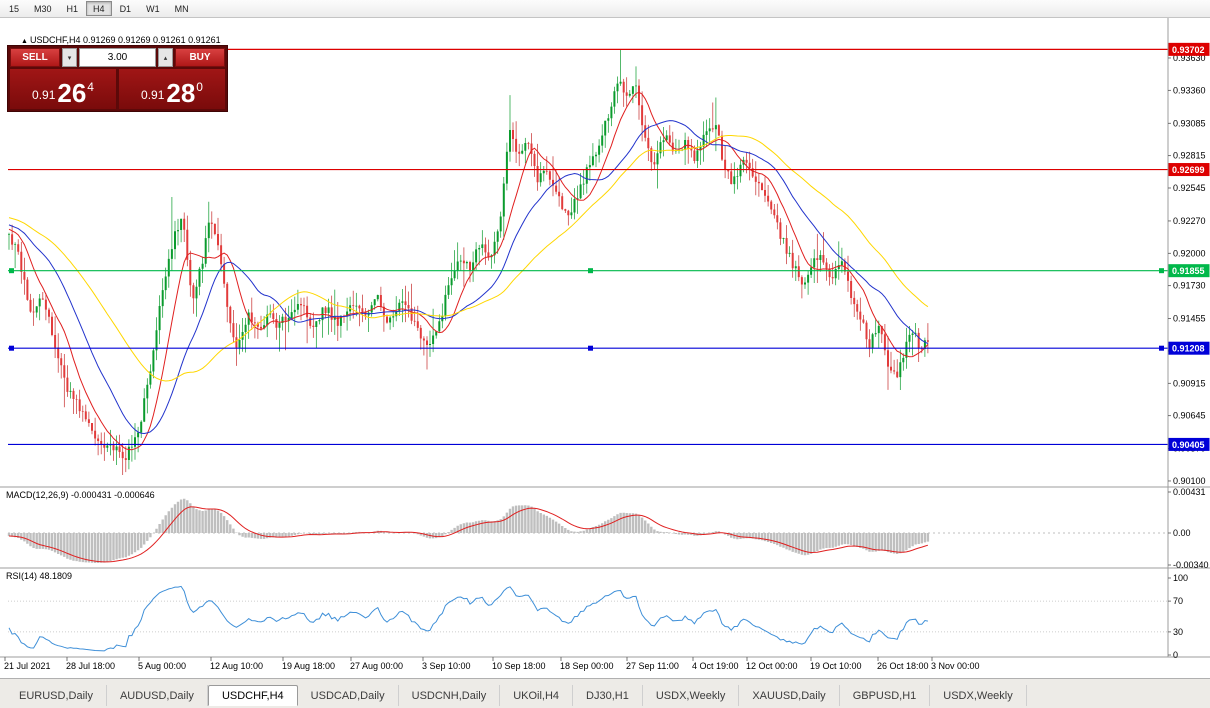  I want to click on buy-quote: 0.91 28 0, so click(172, 89).